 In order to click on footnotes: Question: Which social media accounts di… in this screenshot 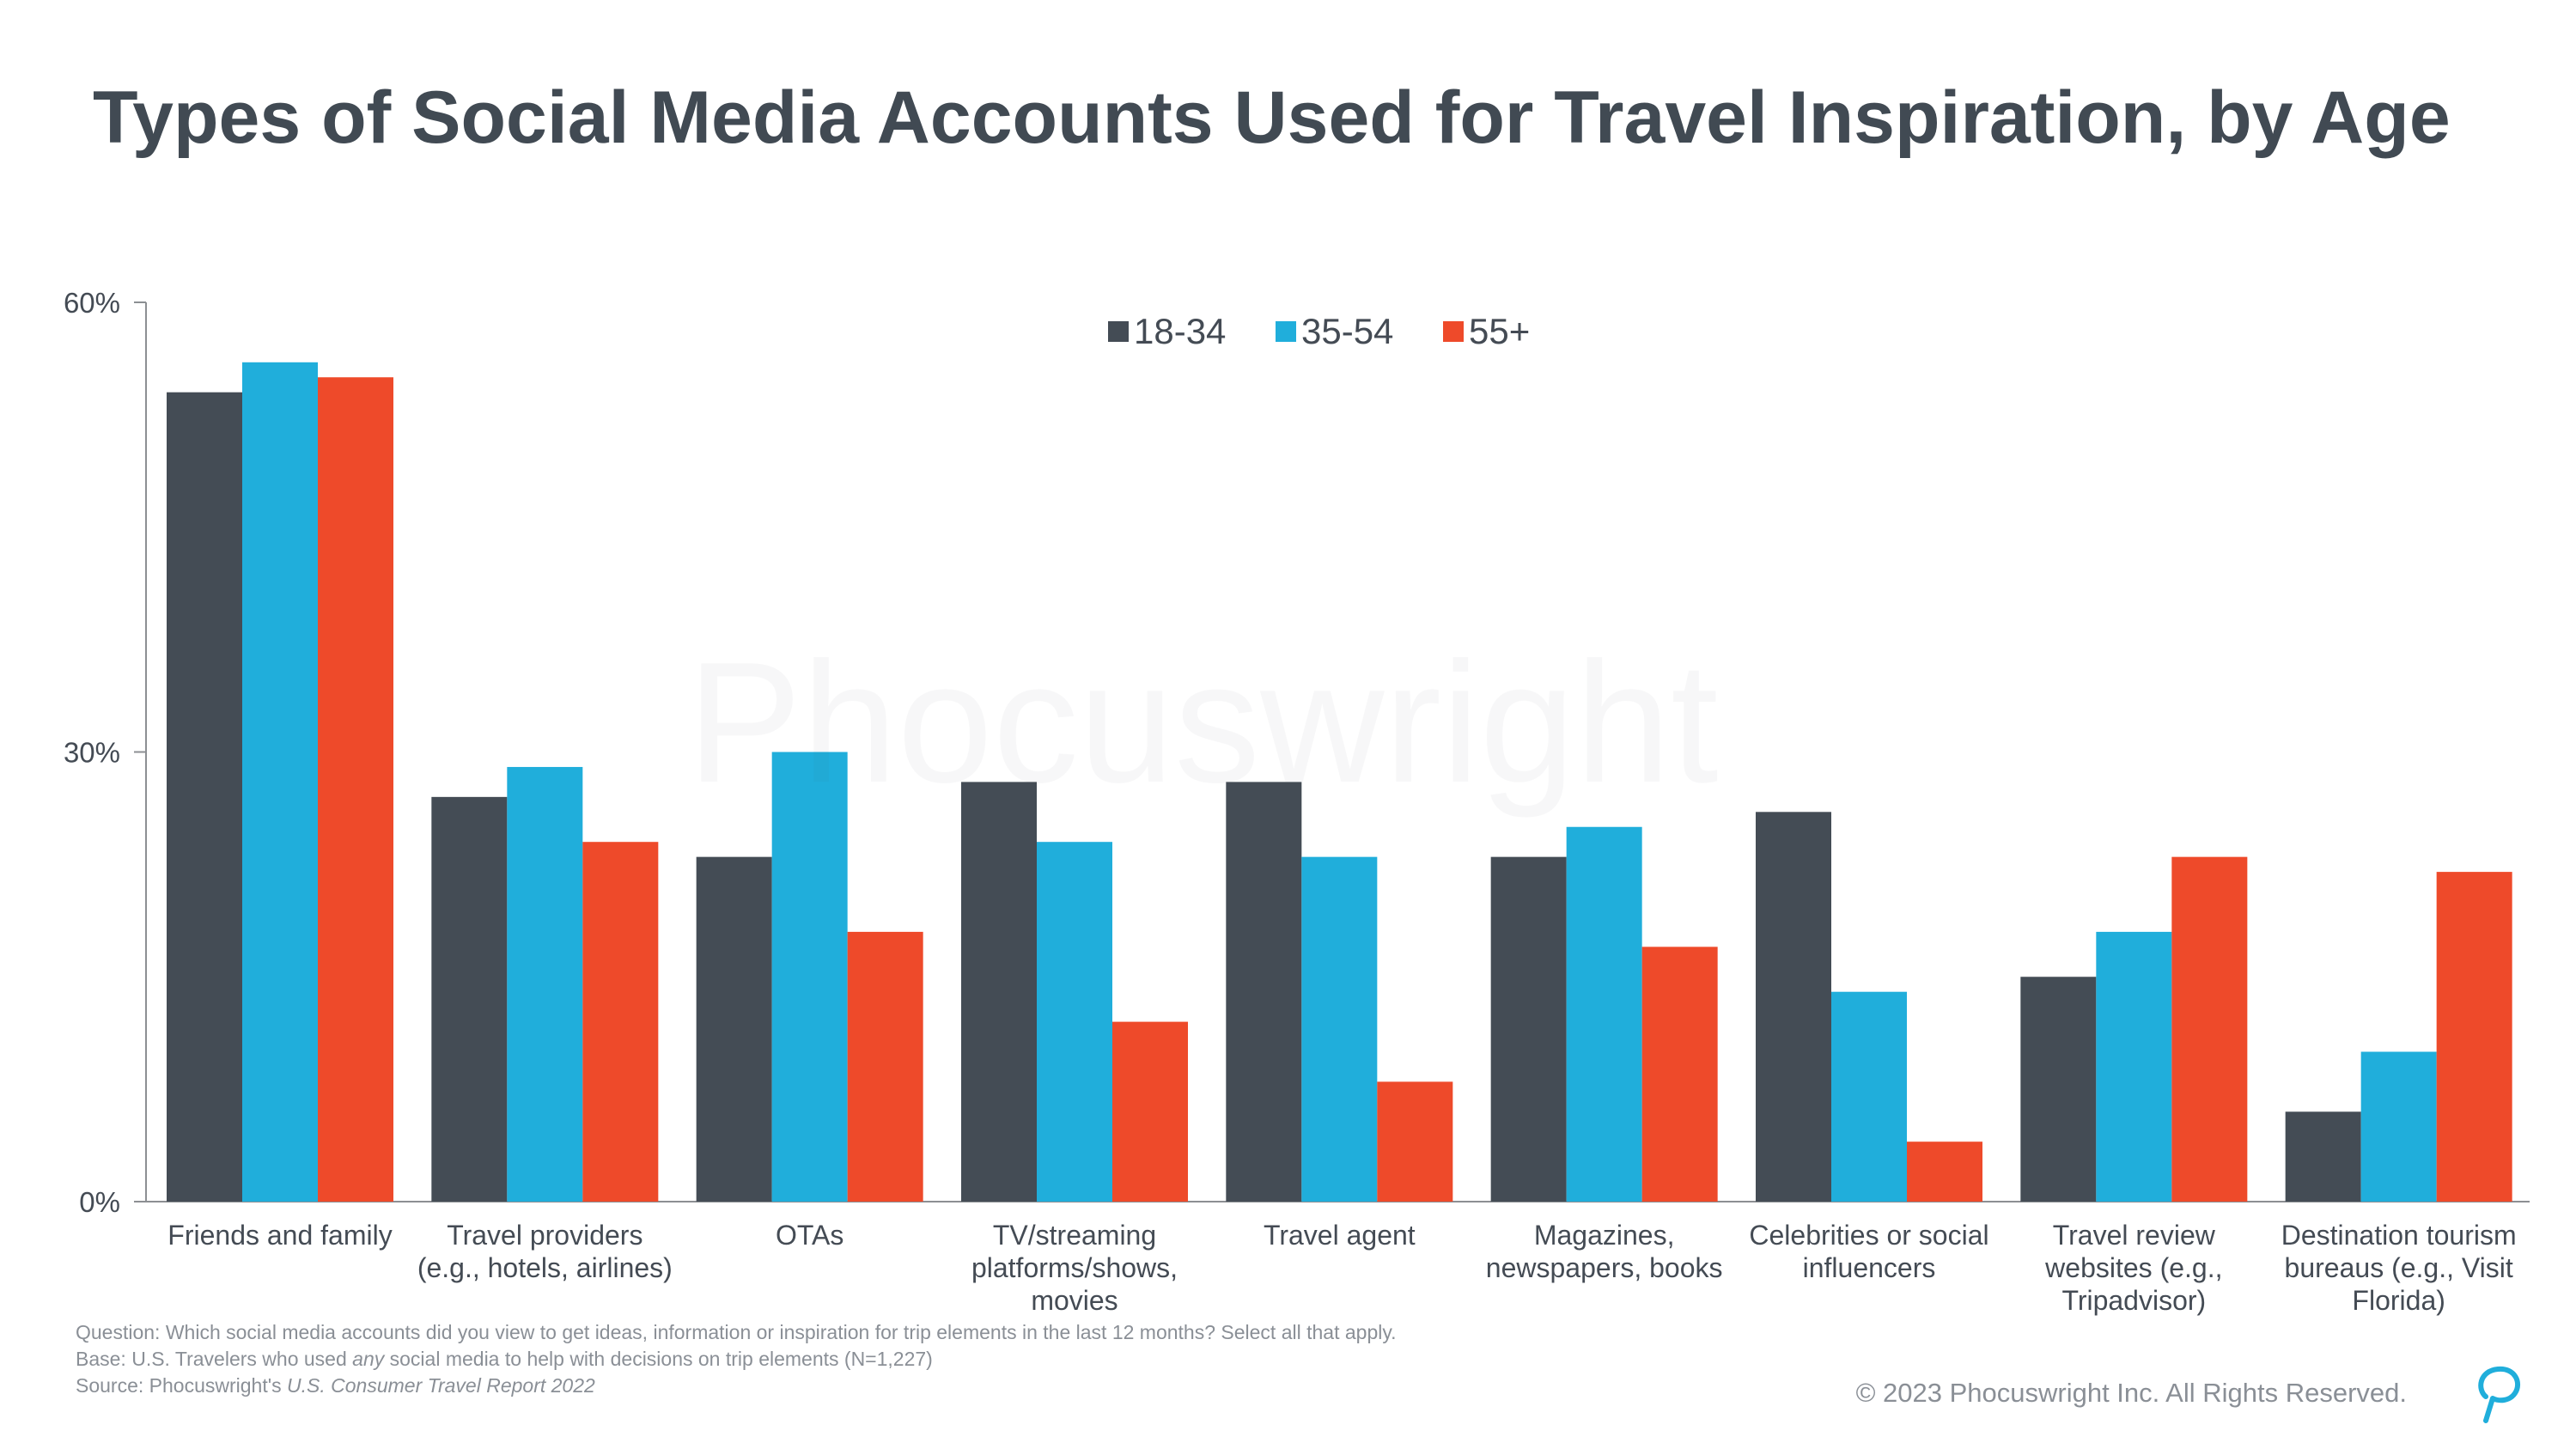, I will do `click(736, 1359)`.